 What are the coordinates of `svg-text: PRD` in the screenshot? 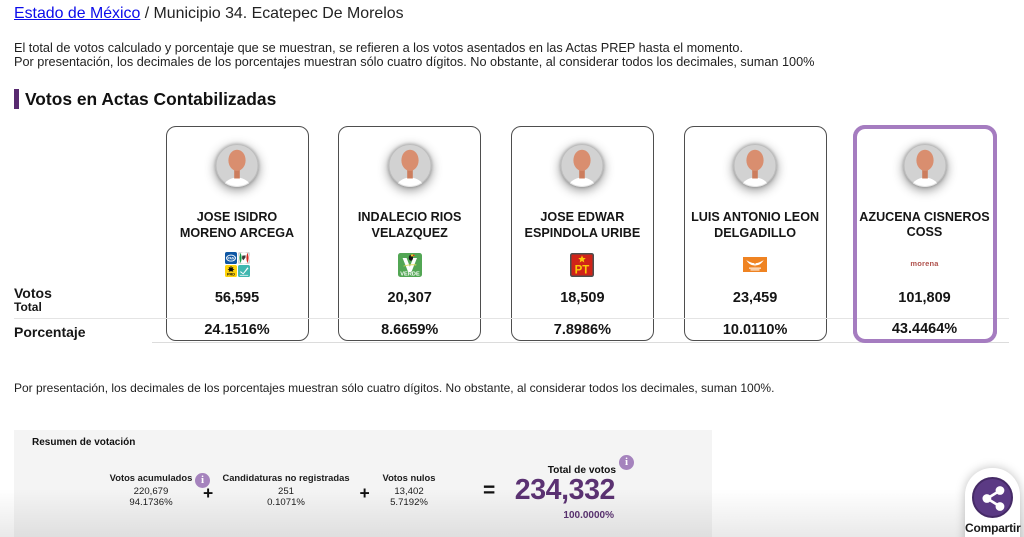 It's located at (230, 275).